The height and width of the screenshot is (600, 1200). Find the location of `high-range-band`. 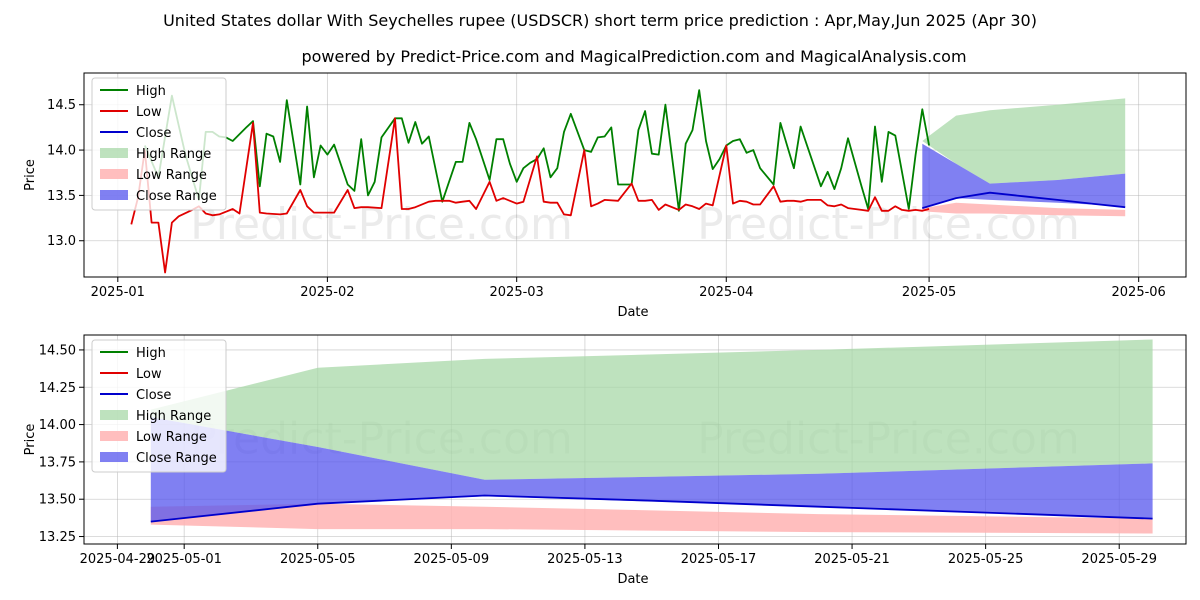

high-range-band is located at coordinates (1024, 141).